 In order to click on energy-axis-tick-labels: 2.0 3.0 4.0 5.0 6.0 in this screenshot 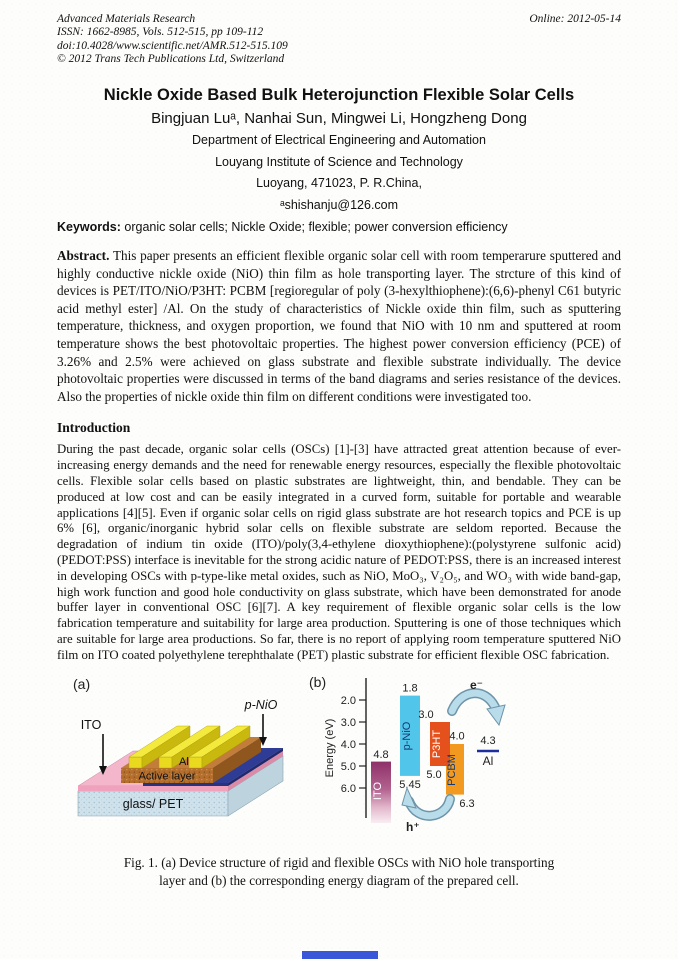, I will do `click(348, 745)`.